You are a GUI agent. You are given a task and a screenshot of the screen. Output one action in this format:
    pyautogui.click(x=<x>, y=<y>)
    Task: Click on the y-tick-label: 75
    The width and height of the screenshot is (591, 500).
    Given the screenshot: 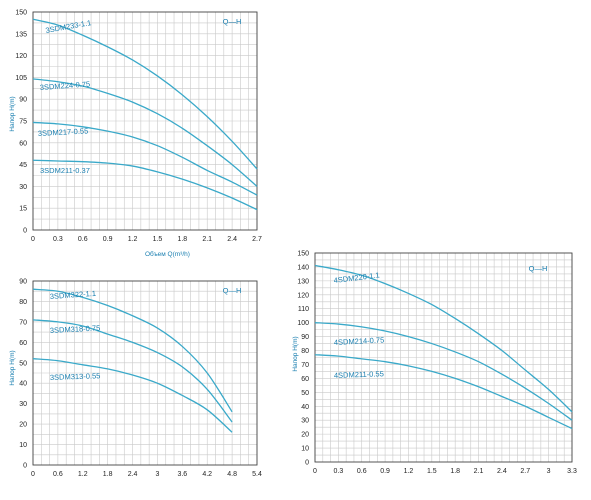 What is the action you would take?
    pyautogui.click(x=23, y=122)
    